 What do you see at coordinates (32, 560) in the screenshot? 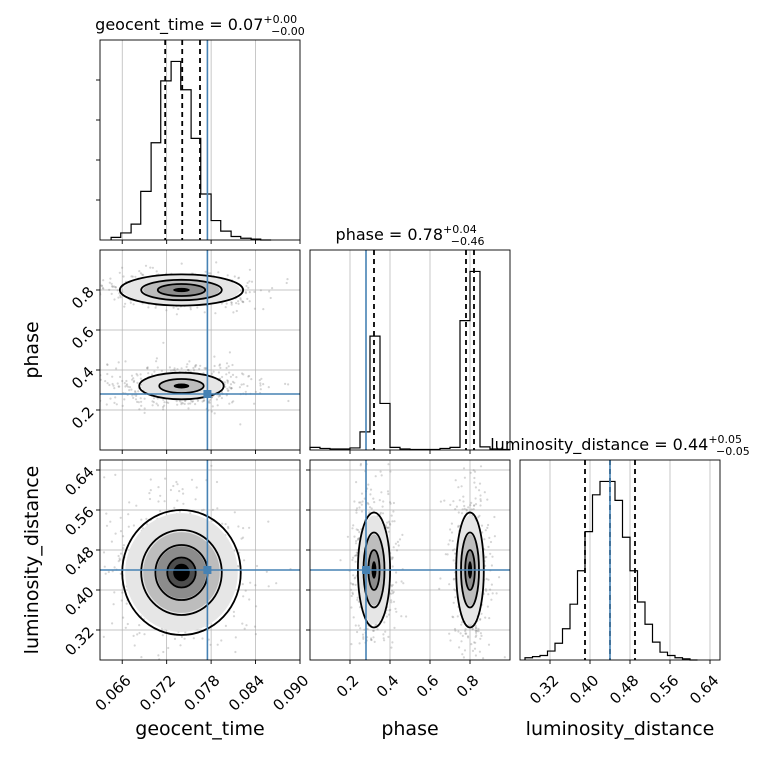
I see `y-axis-label-luminosity-distance: luminosity_distance` at bounding box center [32, 560].